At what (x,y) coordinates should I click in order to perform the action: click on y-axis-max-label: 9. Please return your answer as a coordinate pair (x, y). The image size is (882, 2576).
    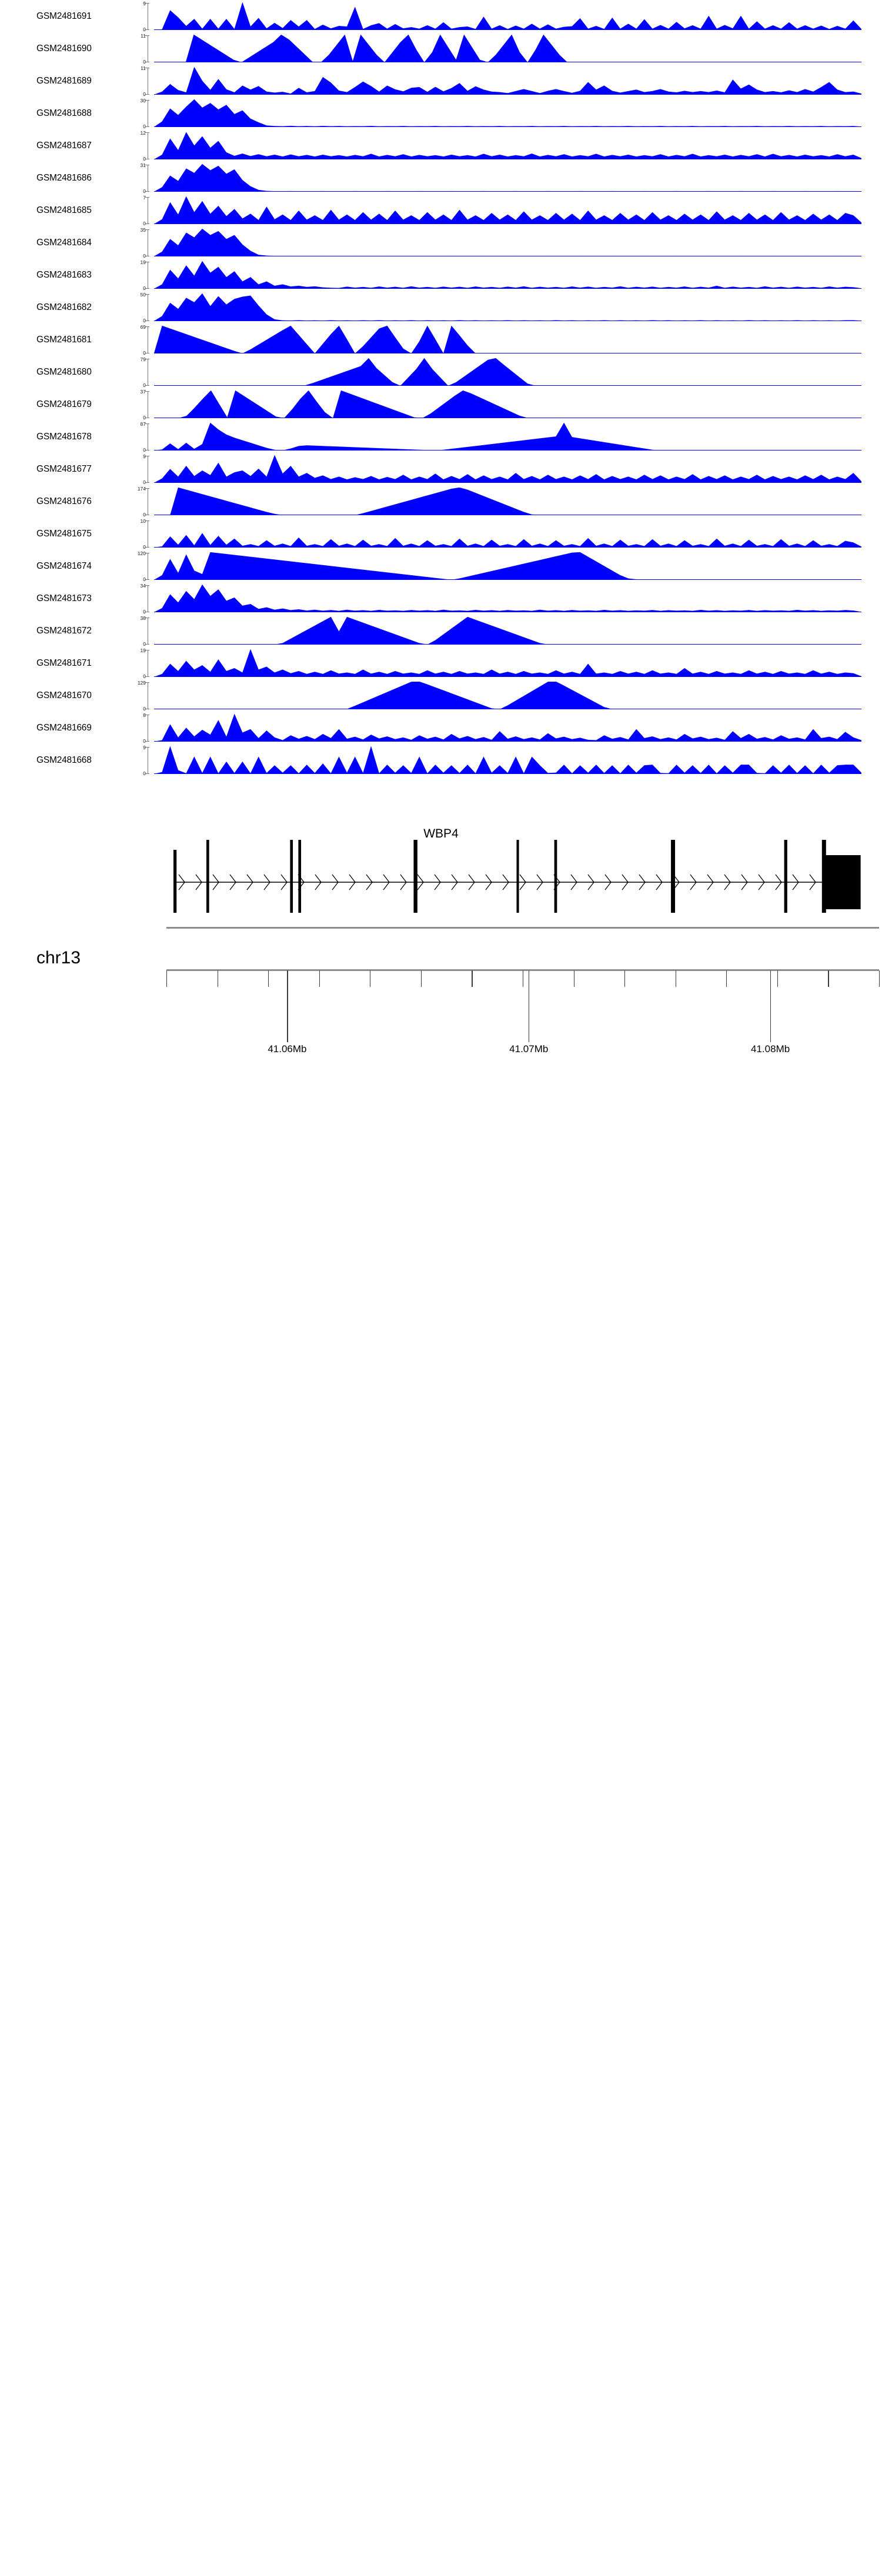
    Looking at the image, I should click on (144, 3).